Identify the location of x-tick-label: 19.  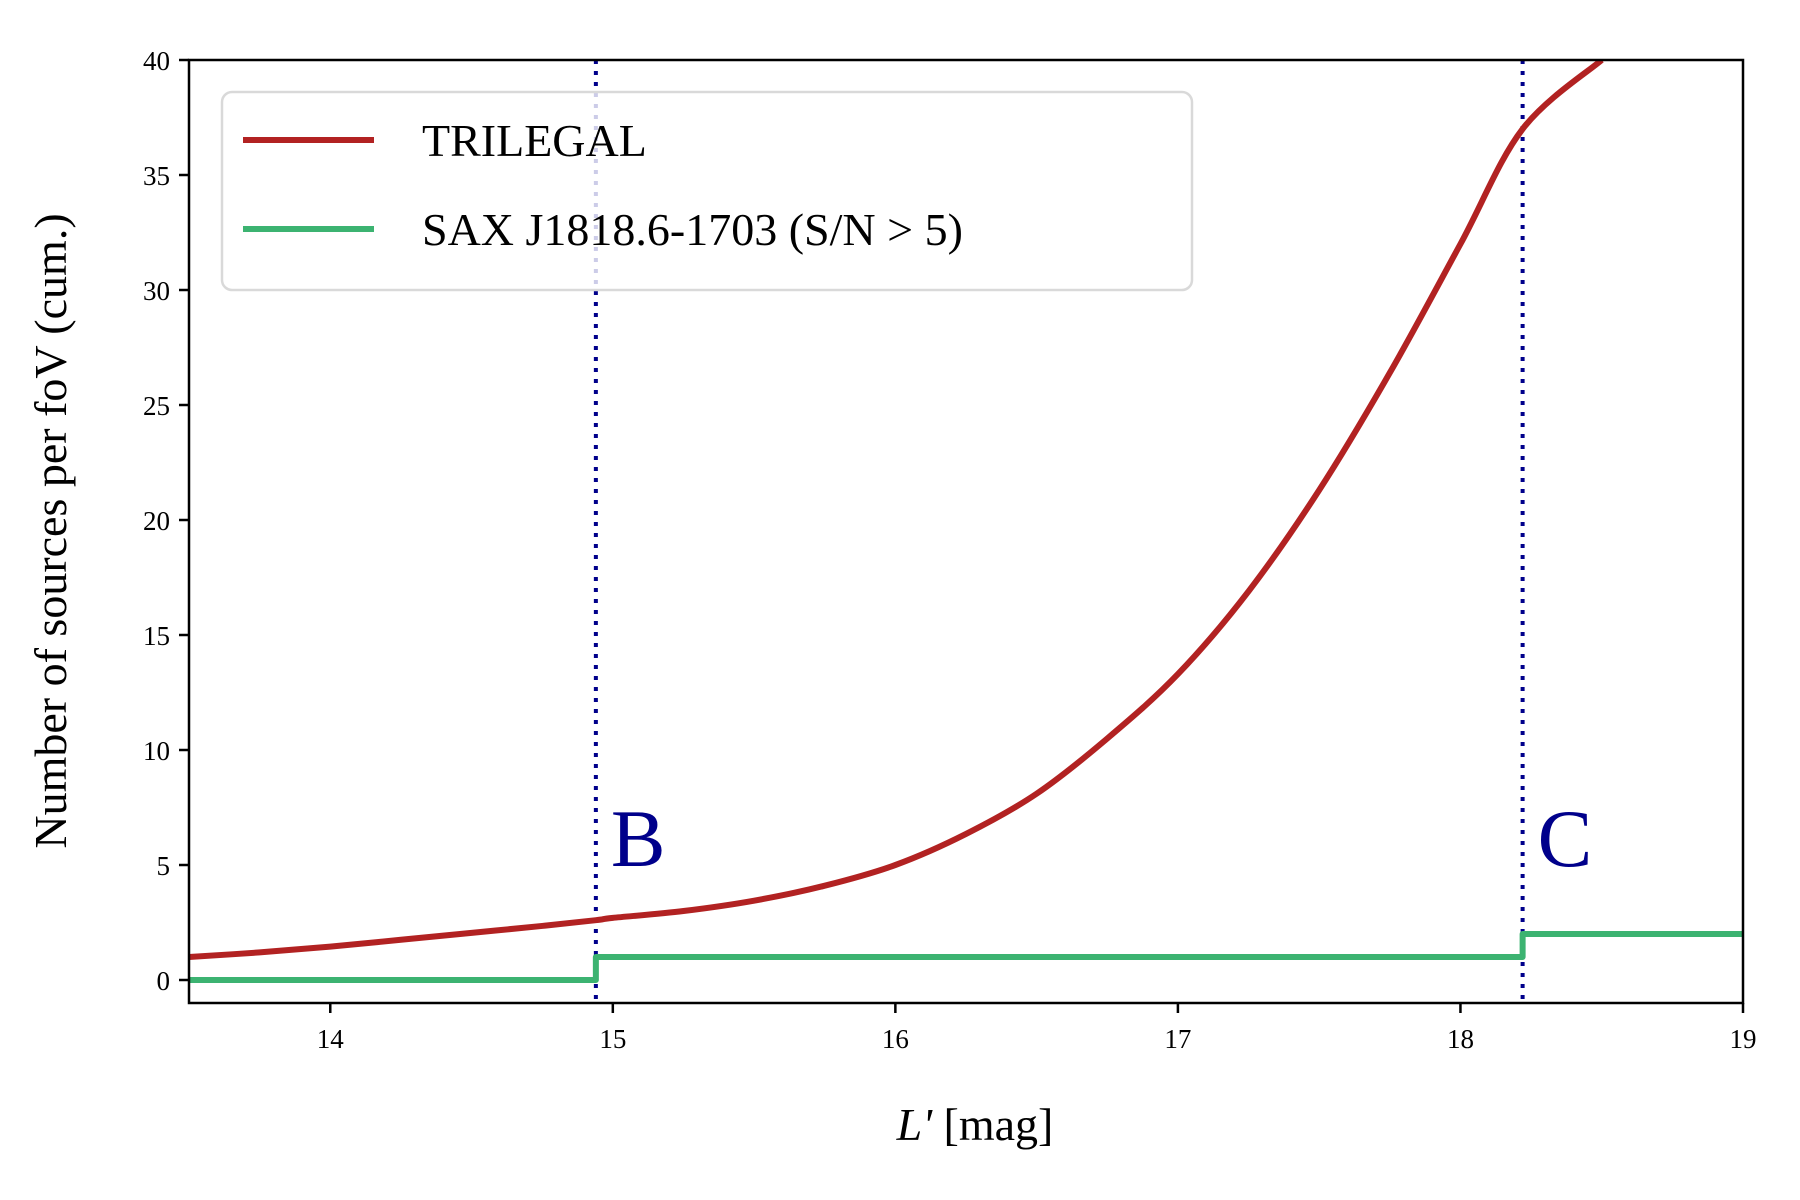
(1743, 1039).